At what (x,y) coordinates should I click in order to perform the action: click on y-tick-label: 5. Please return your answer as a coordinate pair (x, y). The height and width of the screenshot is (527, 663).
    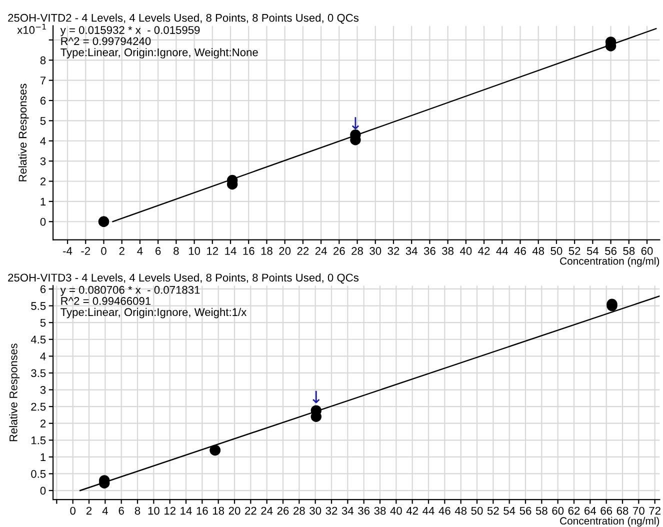
    Looking at the image, I should click on (43, 322).